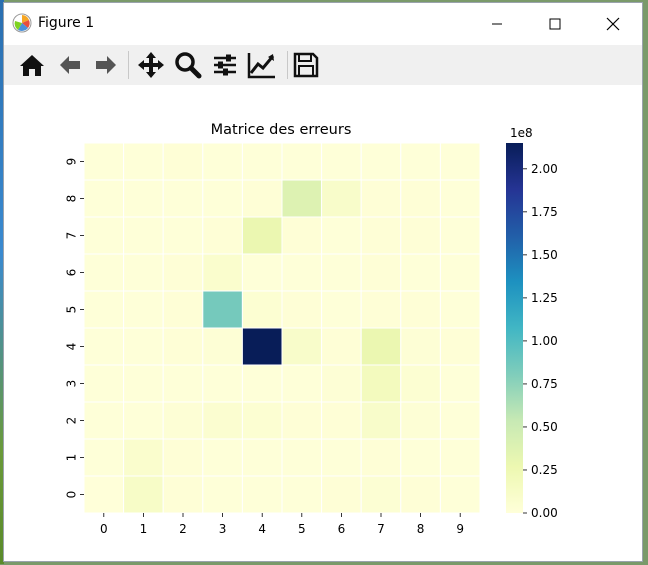  I want to click on x-tick-label: 7, so click(381, 529).